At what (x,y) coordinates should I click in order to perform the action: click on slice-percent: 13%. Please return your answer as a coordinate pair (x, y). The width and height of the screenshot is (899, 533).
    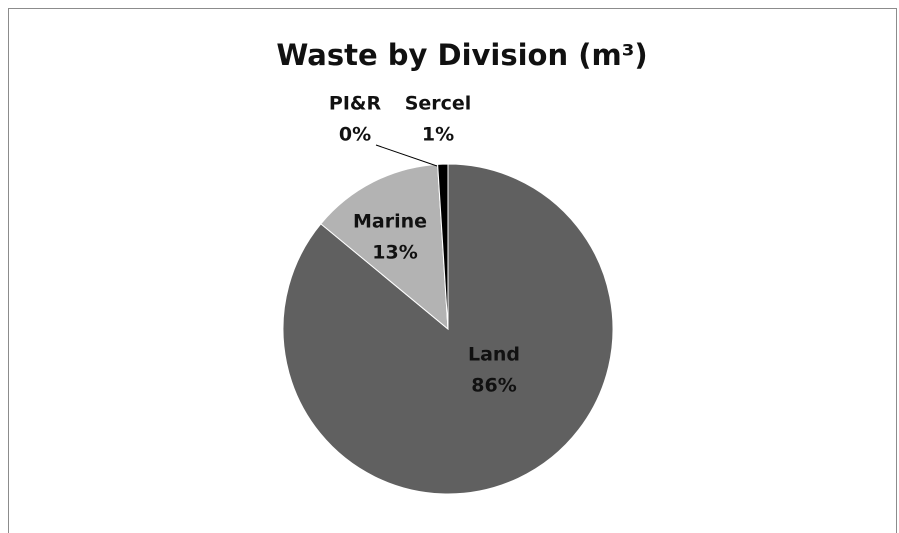
    Looking at the image, I should click on (394, 253).